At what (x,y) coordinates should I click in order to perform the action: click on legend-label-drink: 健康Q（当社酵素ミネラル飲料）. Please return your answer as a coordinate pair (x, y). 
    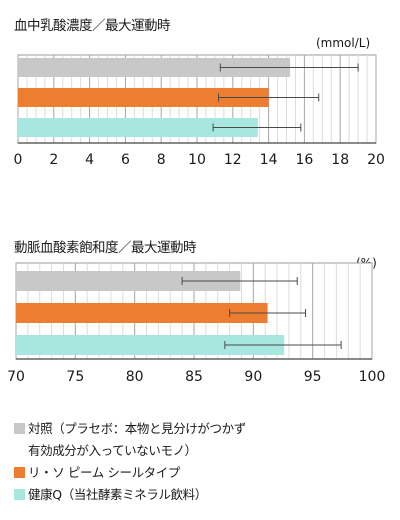
    Looking at the image, I should click on (117, 494).